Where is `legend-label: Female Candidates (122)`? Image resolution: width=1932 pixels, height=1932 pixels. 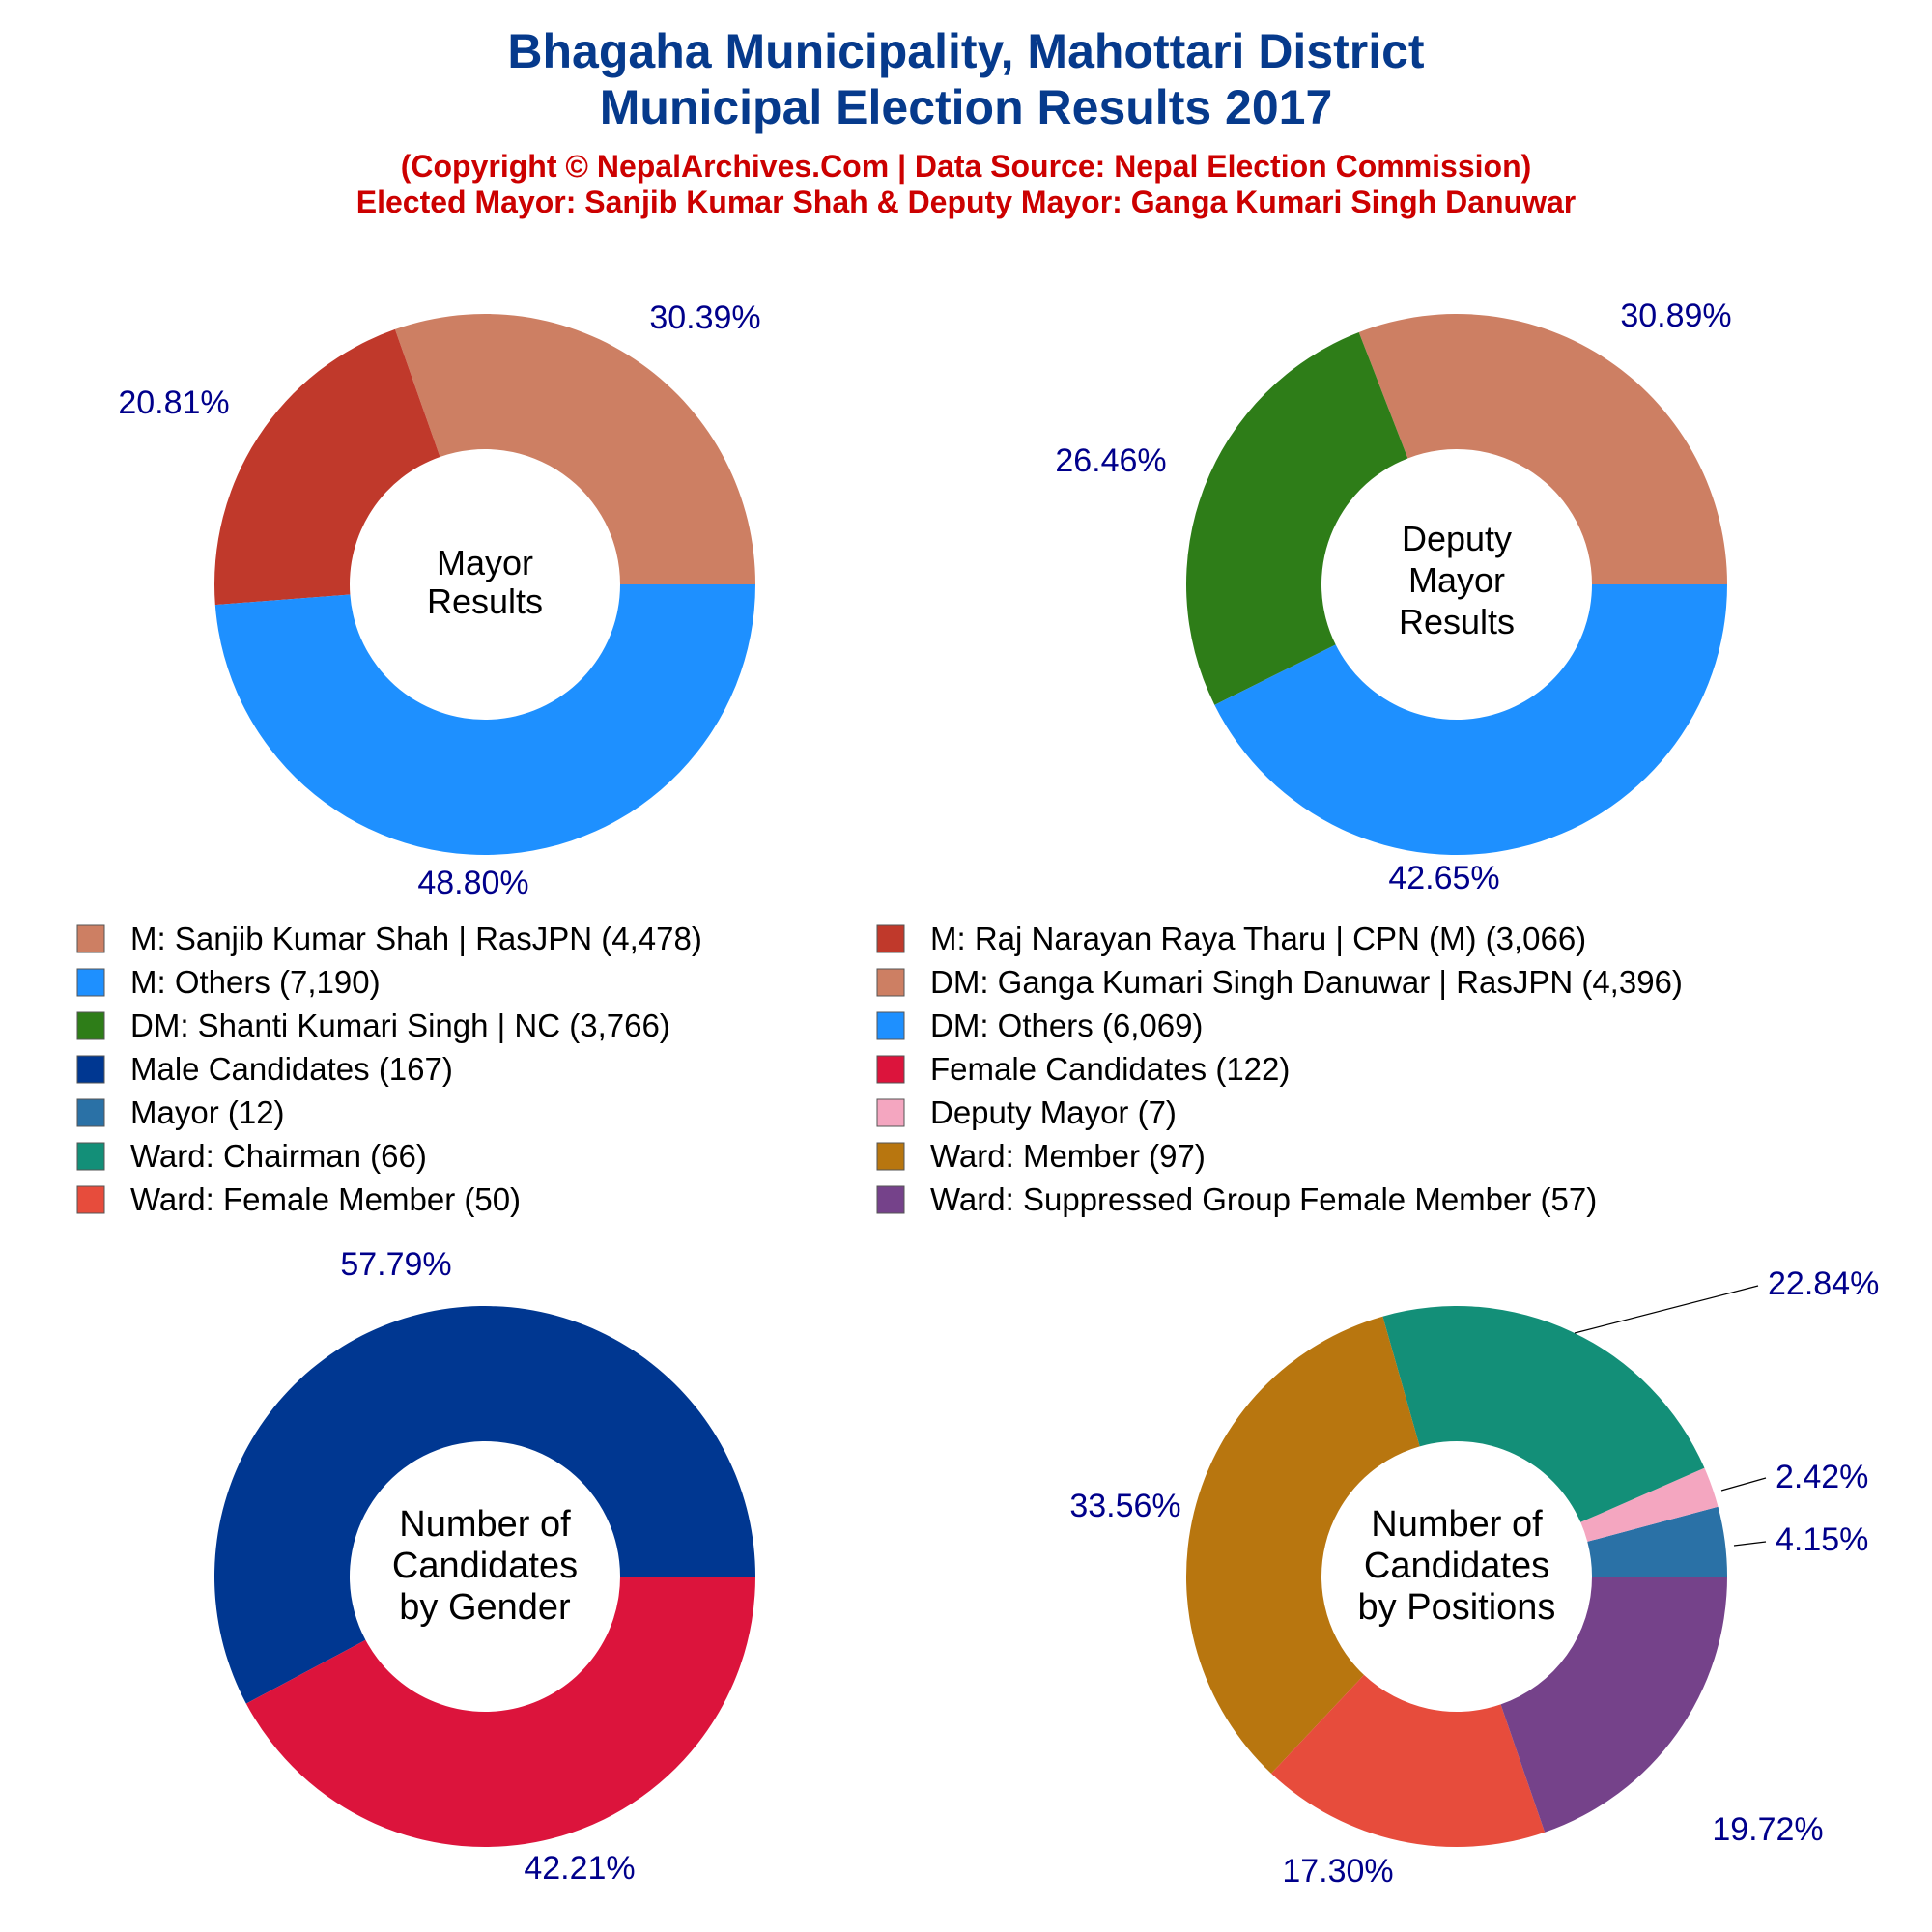 legend-label: Female Candidates (122) is located at coordinates (1110, 1069).